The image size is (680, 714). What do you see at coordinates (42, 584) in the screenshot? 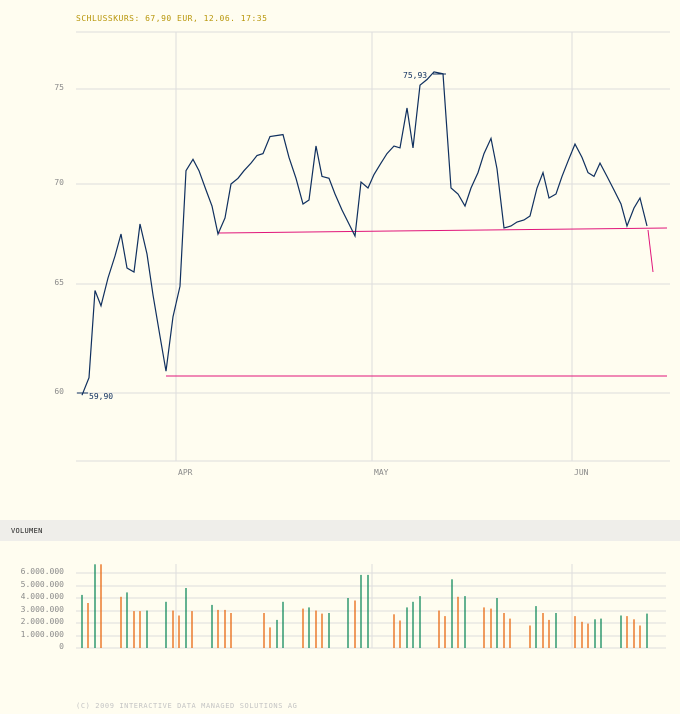
I see `volume-y-tick-label: 5.000.000` at bounding box center [42, 584].